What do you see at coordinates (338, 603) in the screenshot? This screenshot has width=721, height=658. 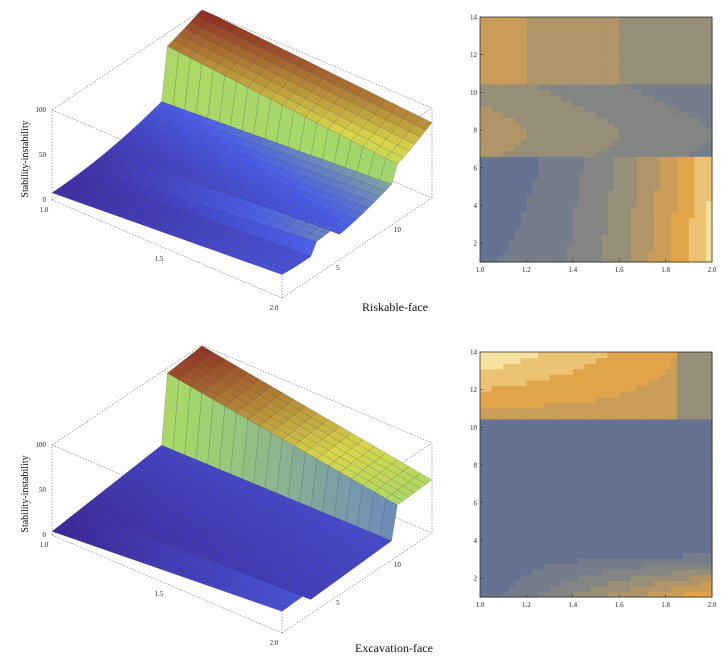 I see `y-tick-label: 5` at bounding box center [338, 603].